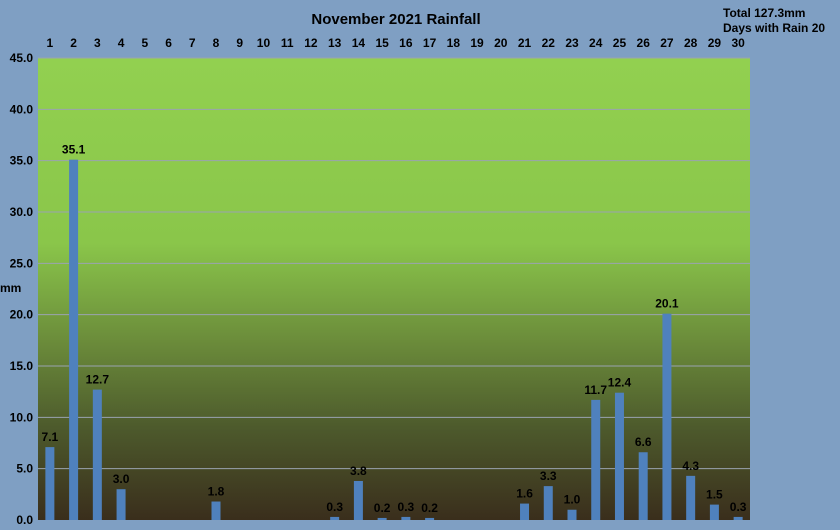  I want to click on y-tick-label: 40.0, so click(22, 109).